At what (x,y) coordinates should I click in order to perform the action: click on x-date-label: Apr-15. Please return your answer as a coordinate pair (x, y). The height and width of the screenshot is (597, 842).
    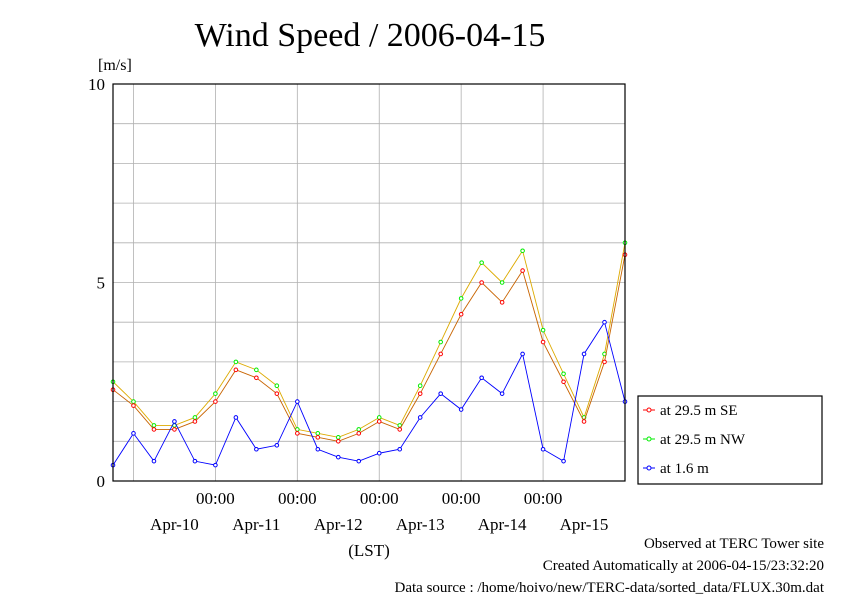
    Looking at the image, I should click on (584, 524).